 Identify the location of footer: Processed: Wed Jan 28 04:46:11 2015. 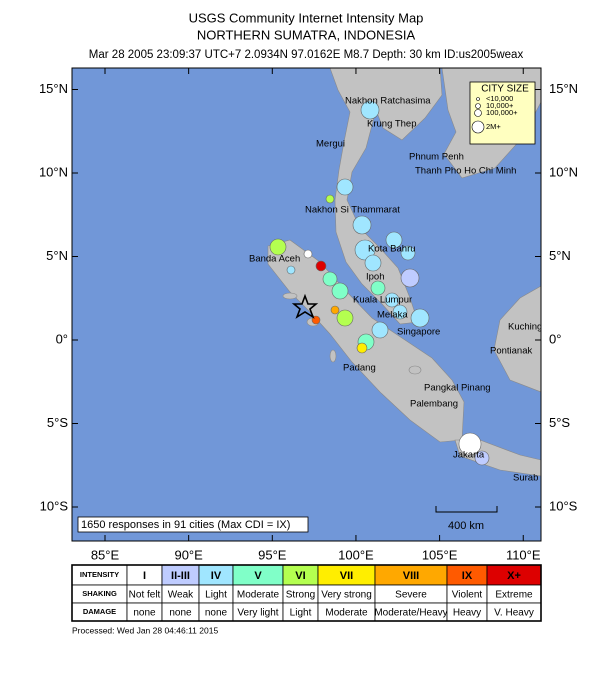
(145, 630).